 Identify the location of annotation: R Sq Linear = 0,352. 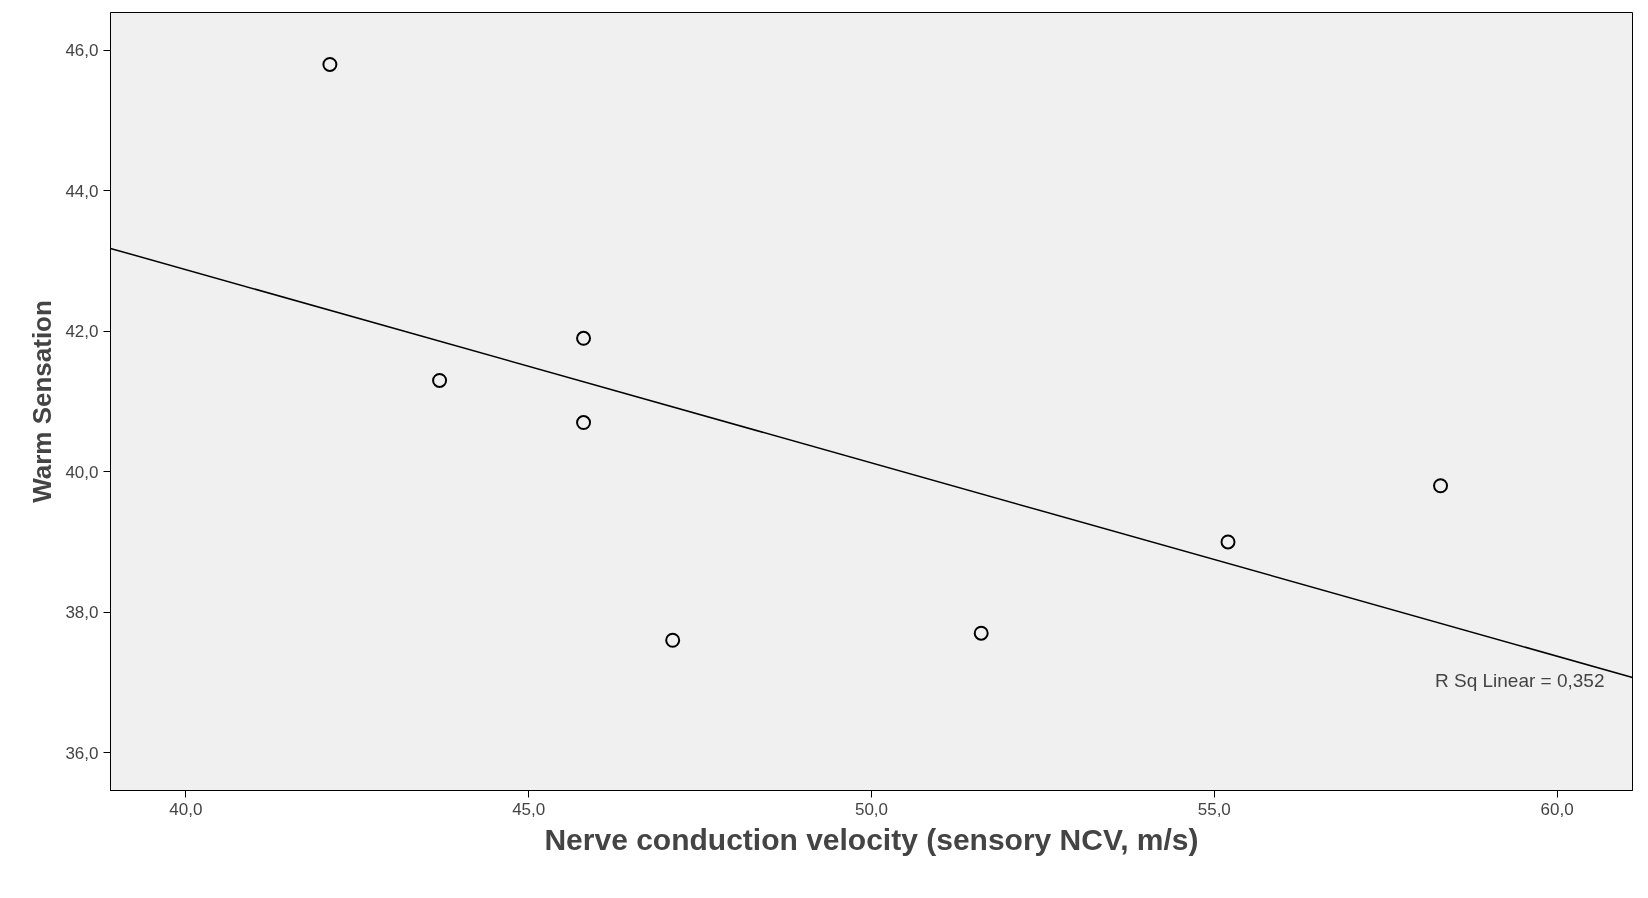
(1519, 680).